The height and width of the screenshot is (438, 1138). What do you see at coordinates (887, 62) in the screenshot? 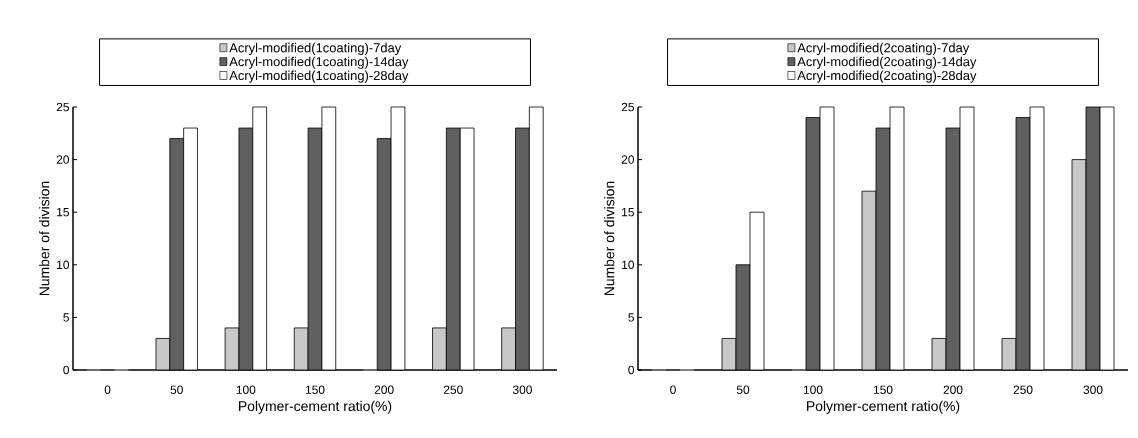
I see `legend-label: Acryl-modified(2coating)-14day` at bounding box center [887, 62].